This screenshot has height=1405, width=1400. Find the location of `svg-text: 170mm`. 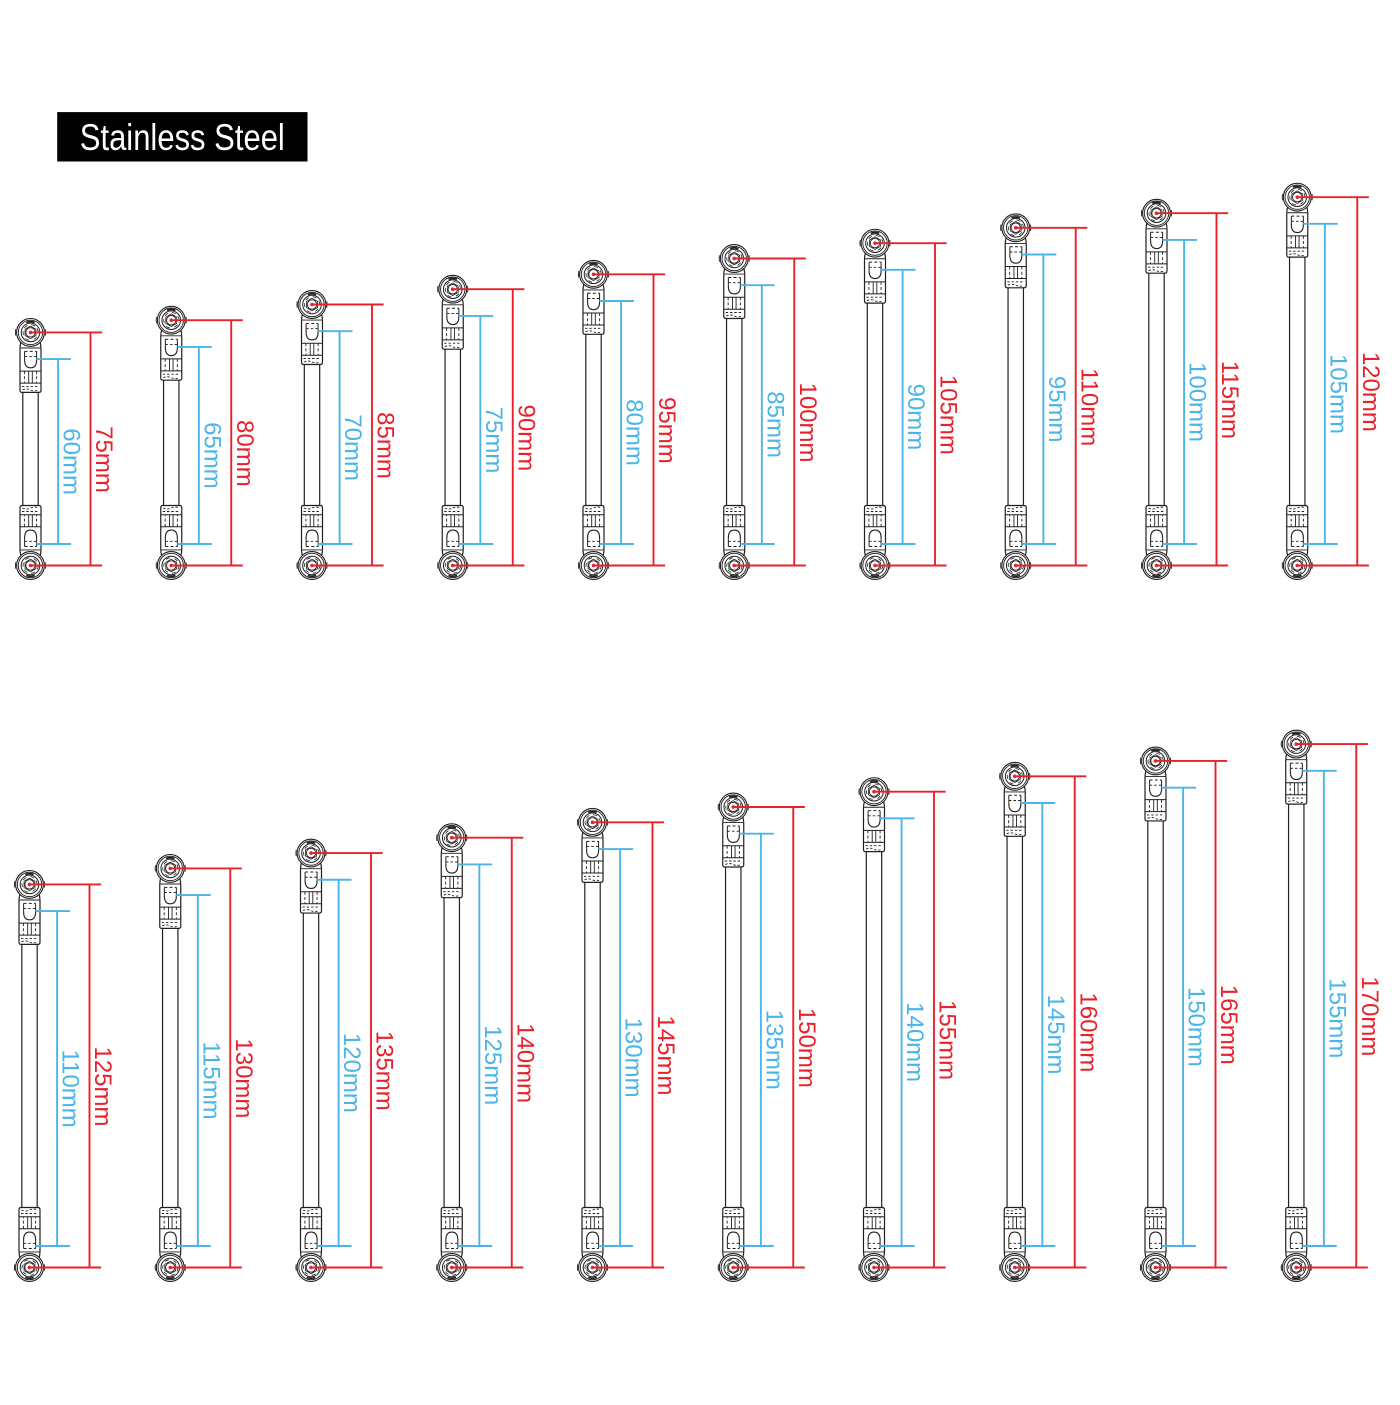

svg-text: 170mm is located at coordinates (1369, 1016).